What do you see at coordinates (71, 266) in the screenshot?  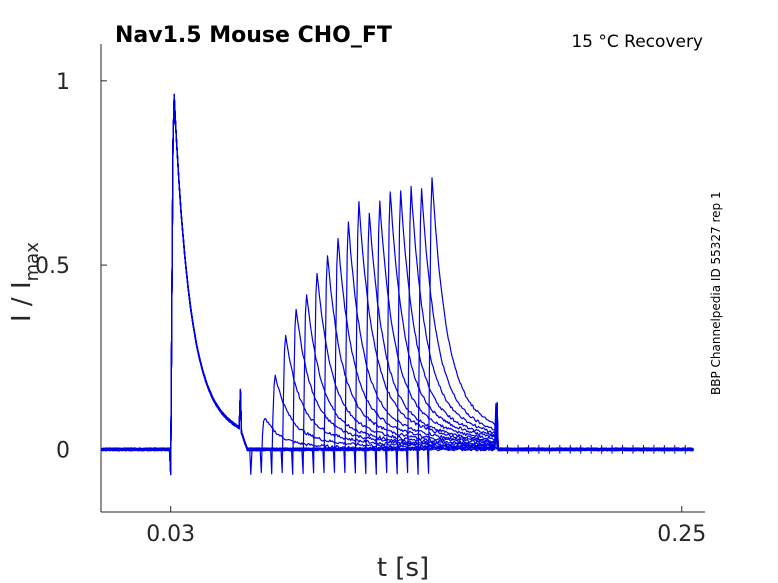 I see `y-ticks: 00.51` at bounding box center [71, 266].